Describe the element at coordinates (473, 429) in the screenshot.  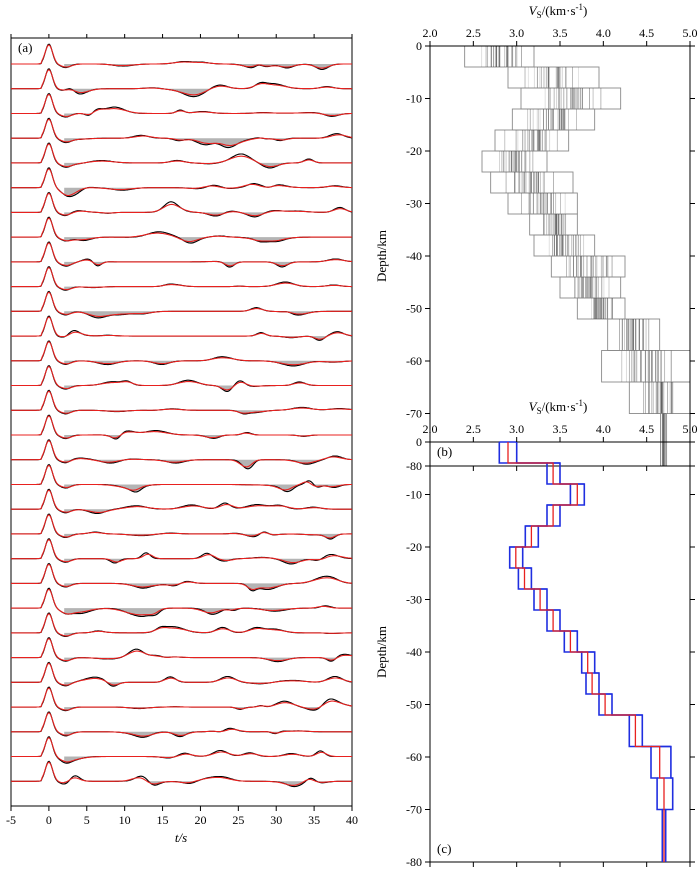
I see `xtick-label: 2.5` at that location.